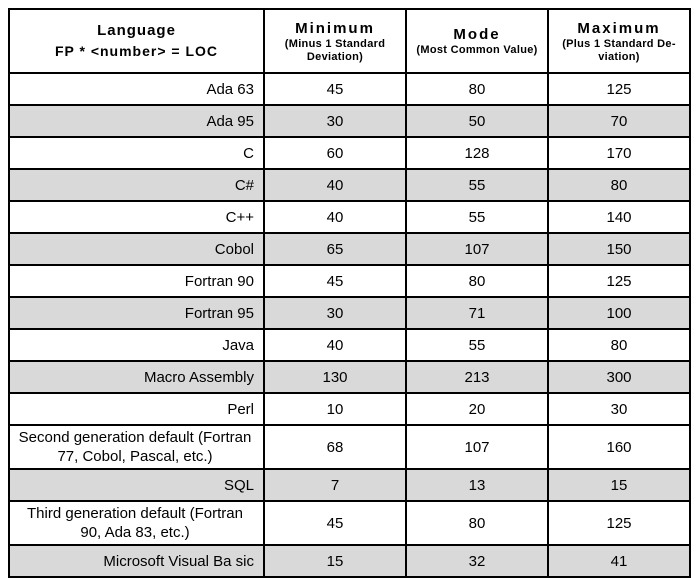  I want to click on language-cell: SQL, so click(136, 485).